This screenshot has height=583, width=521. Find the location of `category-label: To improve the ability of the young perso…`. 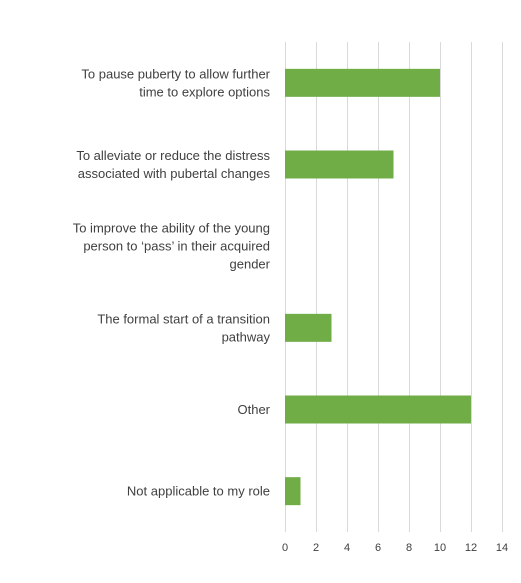

category-label: To improve the ability of the young perso… is located at coordinates (172, 246).